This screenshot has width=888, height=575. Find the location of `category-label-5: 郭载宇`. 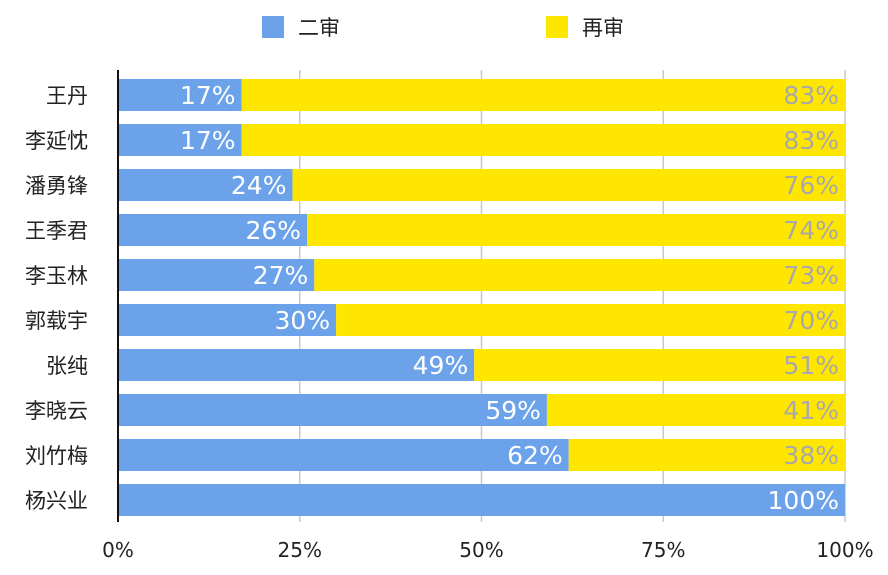

category-label-5: 郭载宇 is located at coordinates (56, 321).